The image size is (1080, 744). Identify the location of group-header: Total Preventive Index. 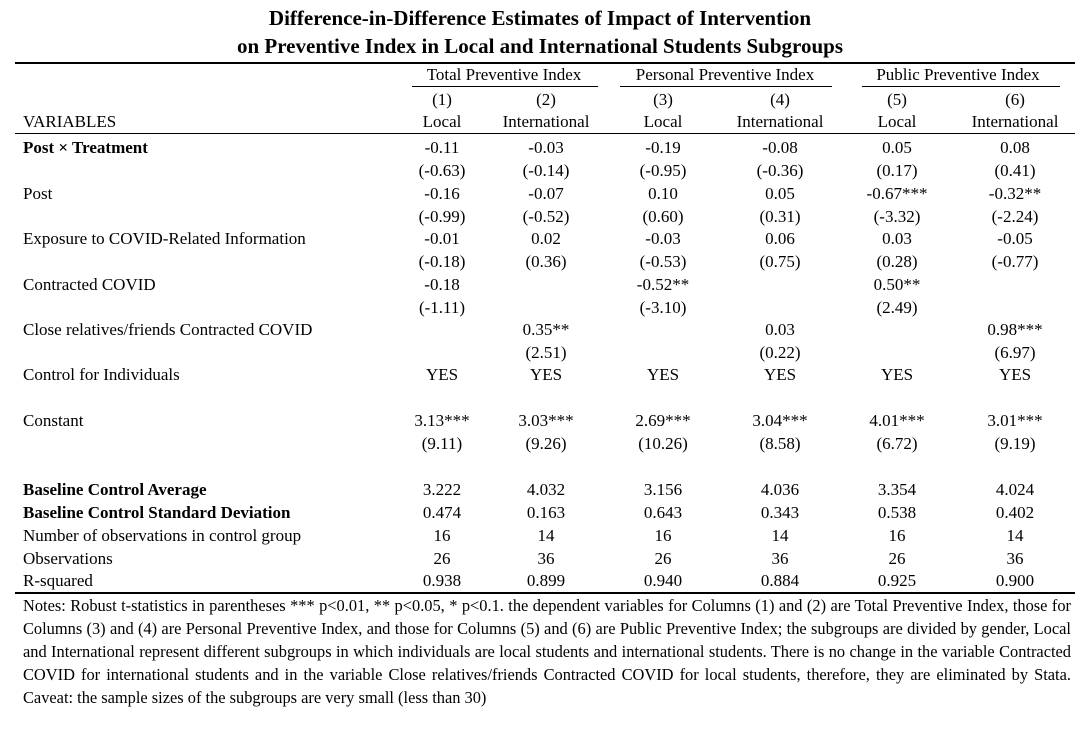
(504, 74).